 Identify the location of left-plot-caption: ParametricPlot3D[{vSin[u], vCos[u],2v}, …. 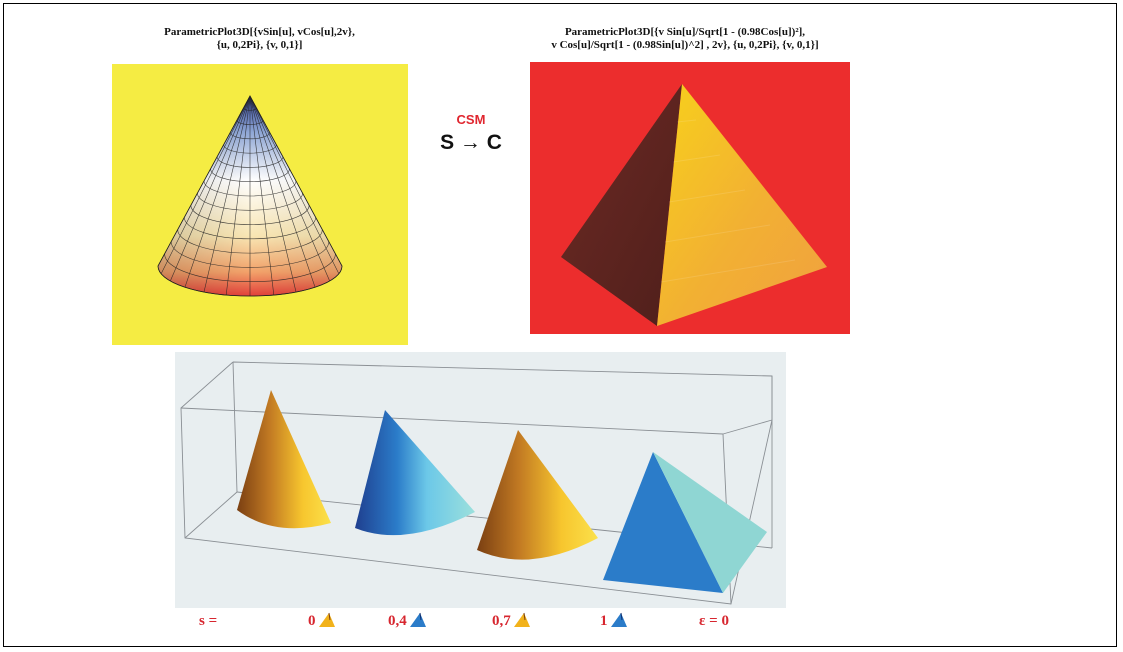
(259, 39).